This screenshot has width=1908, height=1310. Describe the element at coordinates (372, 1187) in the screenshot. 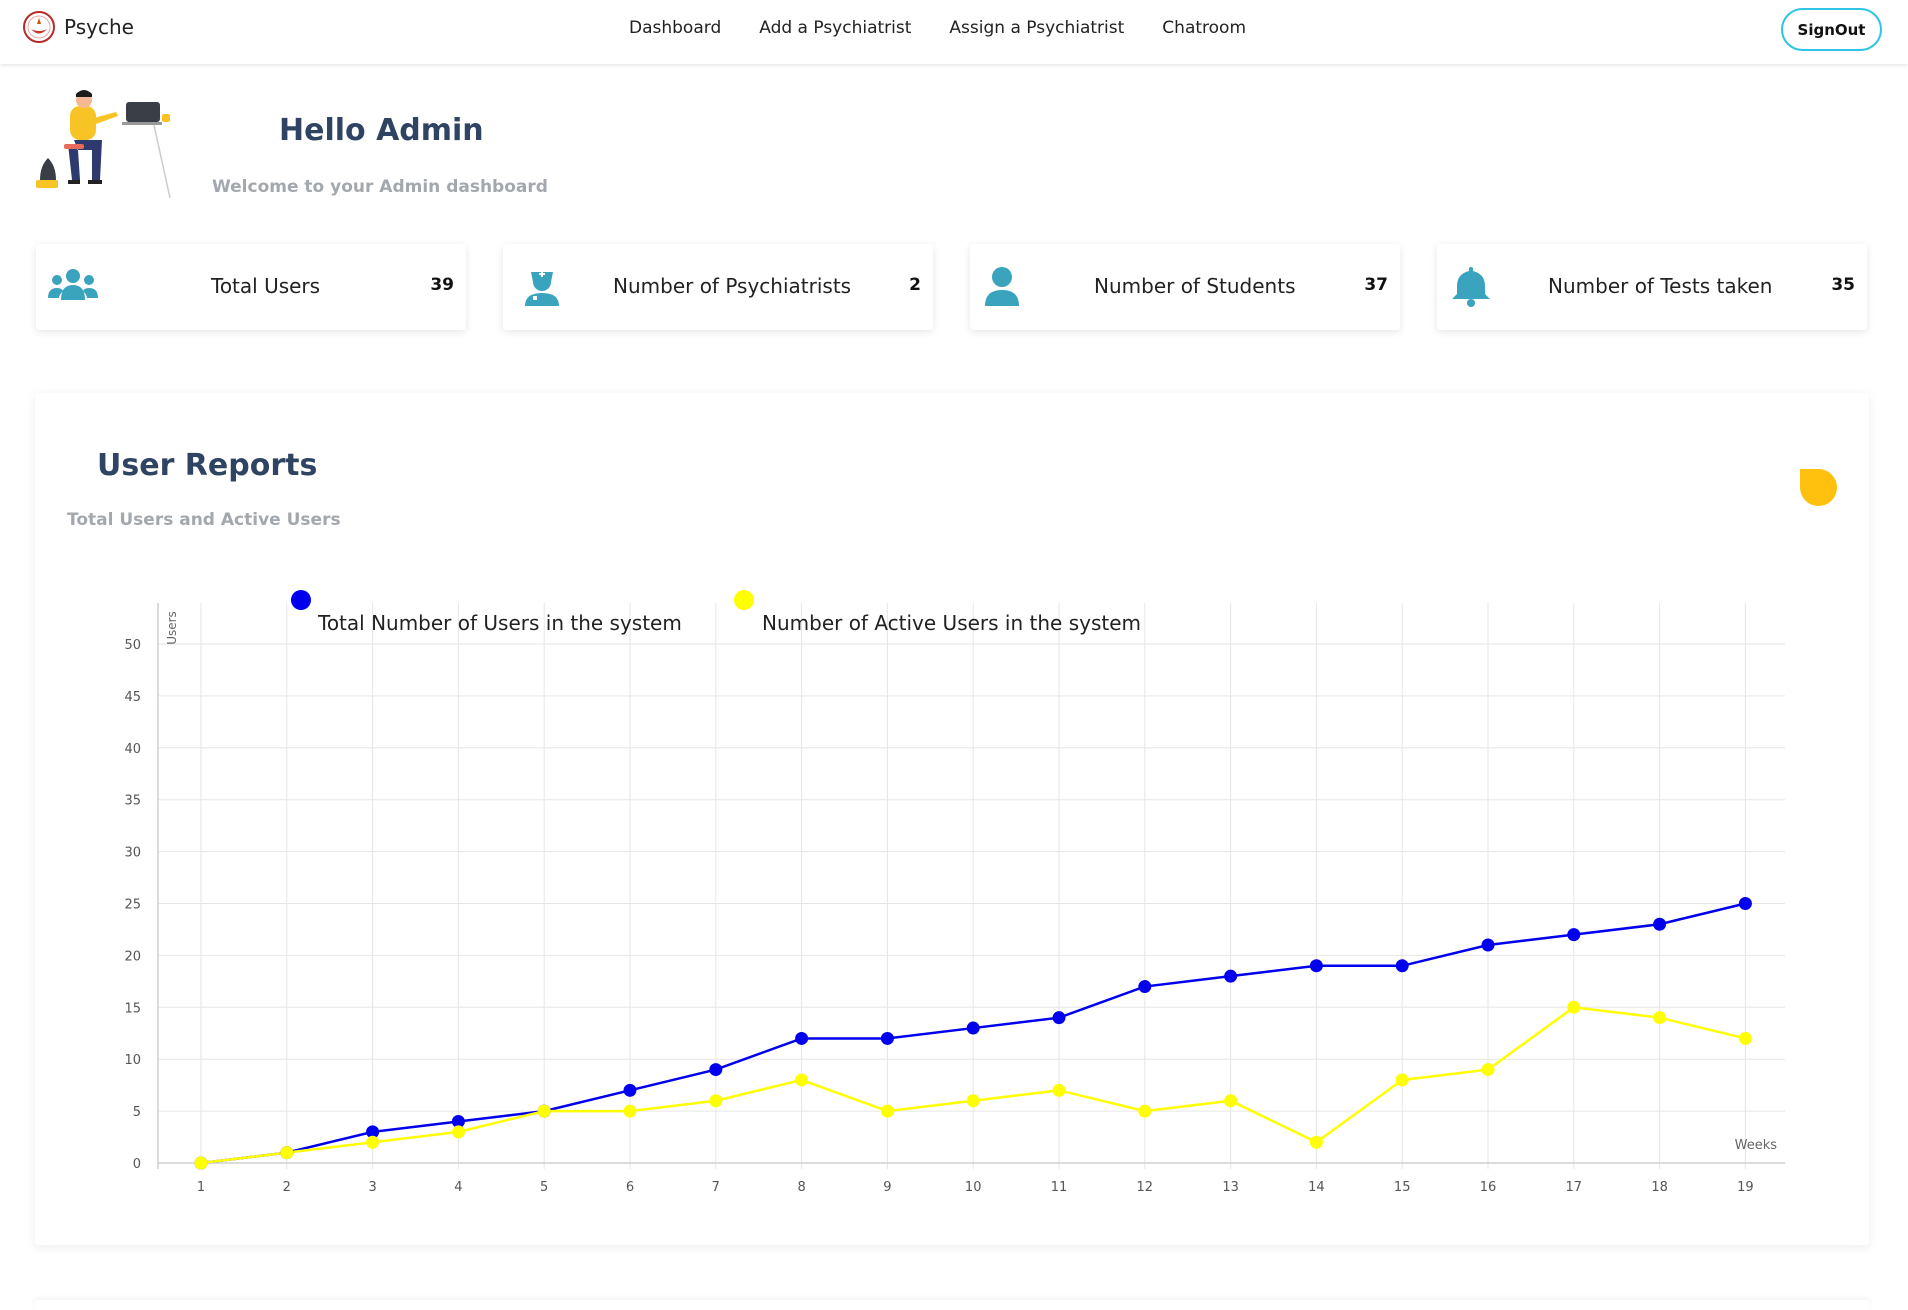

I see `x-tick-label: 3` at that location.